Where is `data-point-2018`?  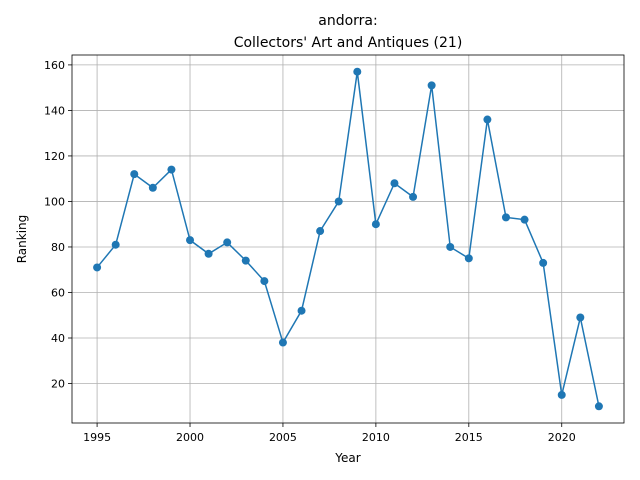 data-point-2018 is located at coordinates (524, 219).